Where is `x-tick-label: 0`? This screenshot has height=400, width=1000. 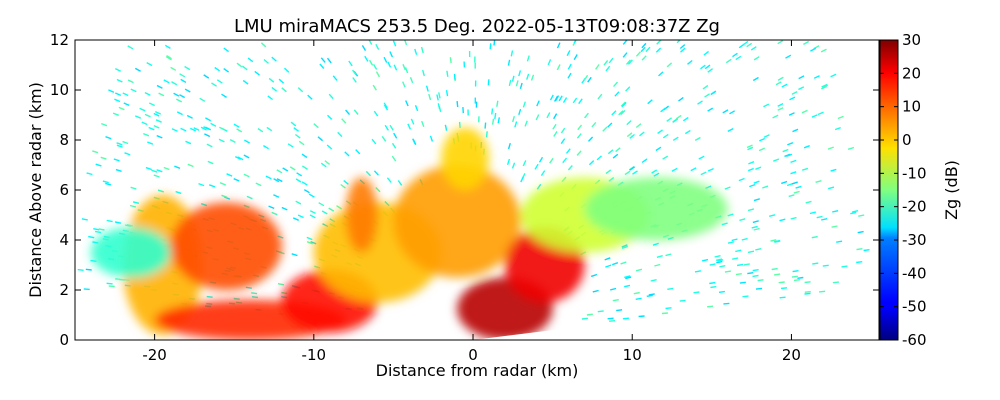
x-tick-label: 0 is located at coordinates (473, 355).